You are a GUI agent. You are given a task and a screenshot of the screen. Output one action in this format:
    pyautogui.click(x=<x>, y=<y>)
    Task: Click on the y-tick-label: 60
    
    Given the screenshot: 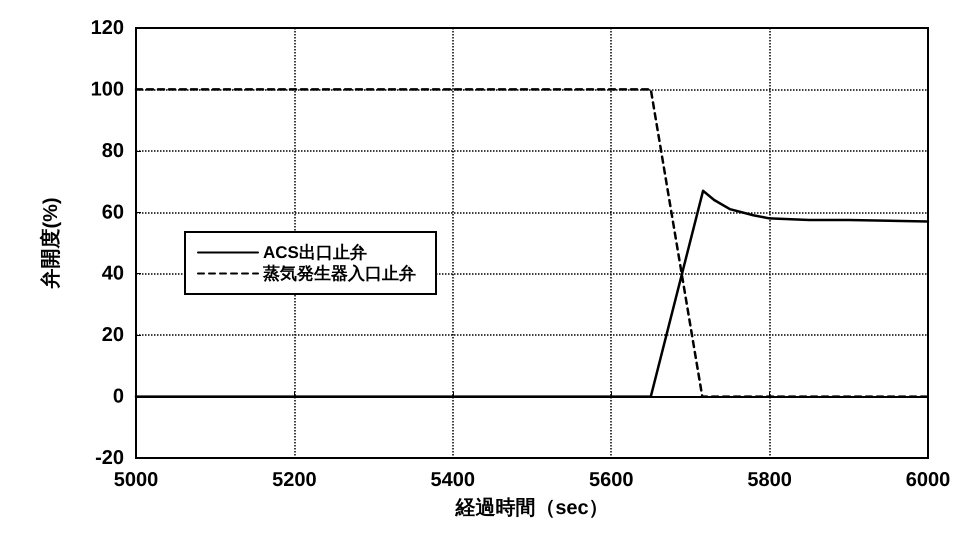 What is the action you would take?
    pyautogui.click(x=113, y=212)
    